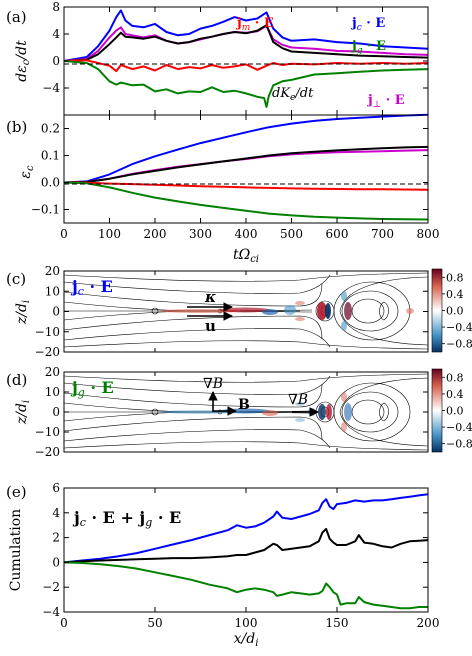  Describe the element at coordinates (368, 47) in the screenshot. I see `legend-jg: jg · E` at that location.